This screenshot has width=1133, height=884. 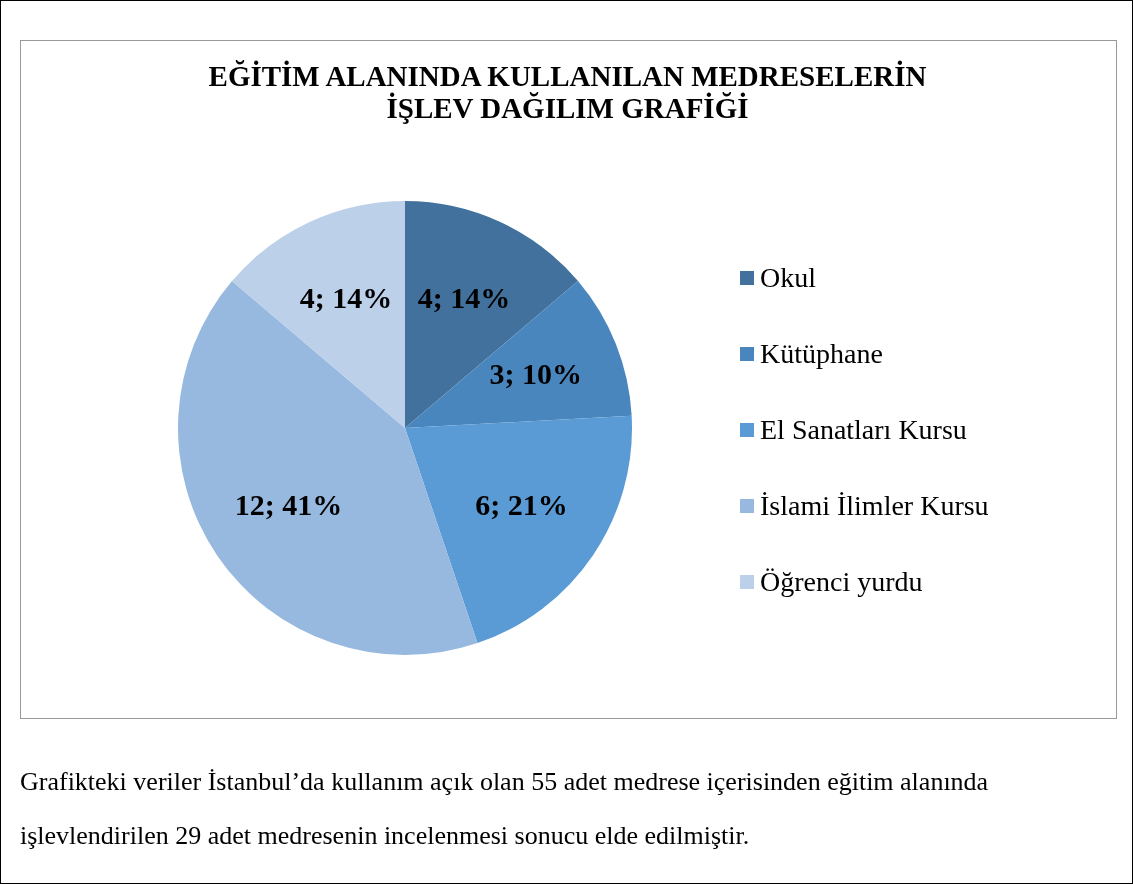 What do you see at coordinates (841, 582) in the screenshot?
I see `legend-label: Öğrenci yurdu` at bounding box center [841, 582].